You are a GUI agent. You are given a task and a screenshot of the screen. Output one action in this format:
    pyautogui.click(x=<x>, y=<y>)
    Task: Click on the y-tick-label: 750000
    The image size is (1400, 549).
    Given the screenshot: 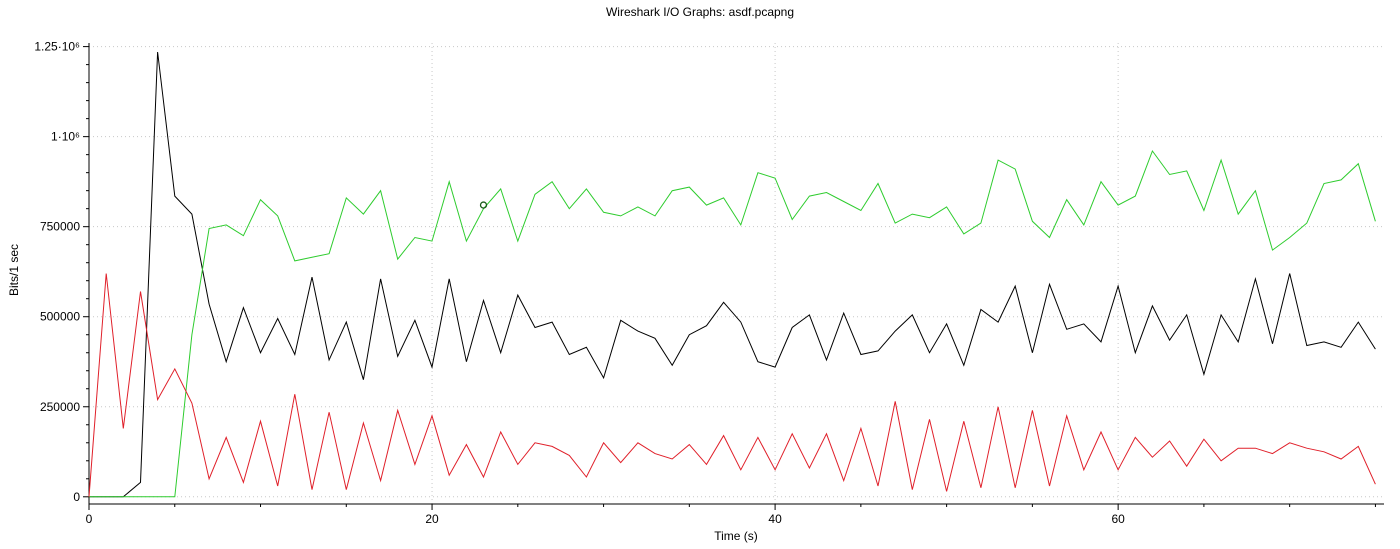 What is the action you would take?
    pyautogui.click(x=60, y=227)
    